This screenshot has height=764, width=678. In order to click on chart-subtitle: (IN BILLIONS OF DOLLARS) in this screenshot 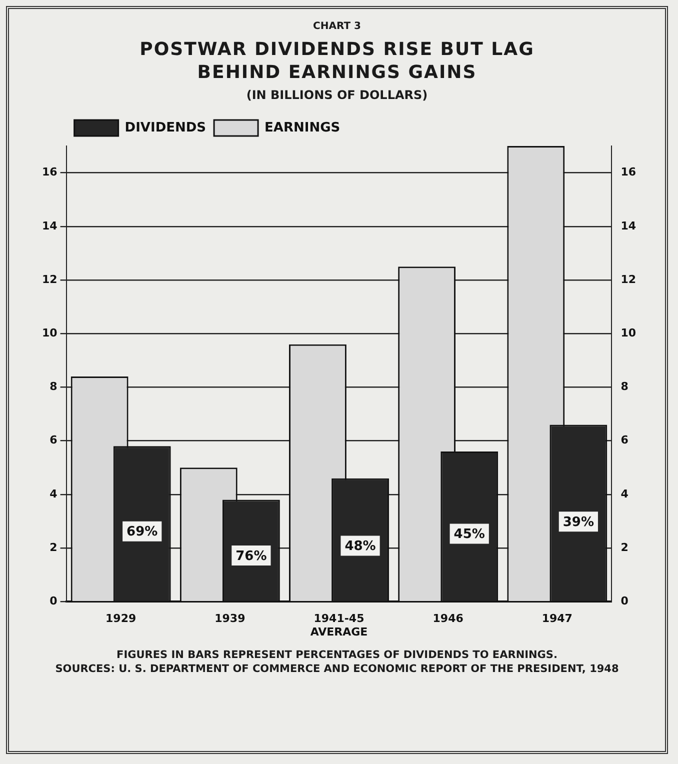, I will do `click(337, 95)`.